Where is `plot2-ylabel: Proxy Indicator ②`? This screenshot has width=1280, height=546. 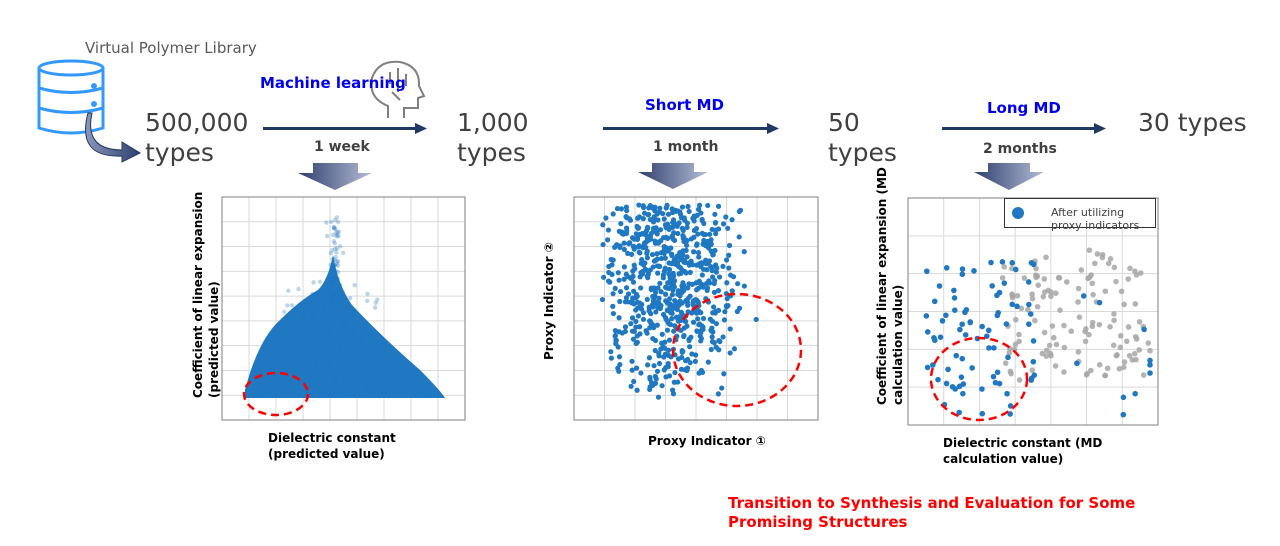 plot2-ylabel: Proxy Indicator ② is located at coordinates (549, 301).